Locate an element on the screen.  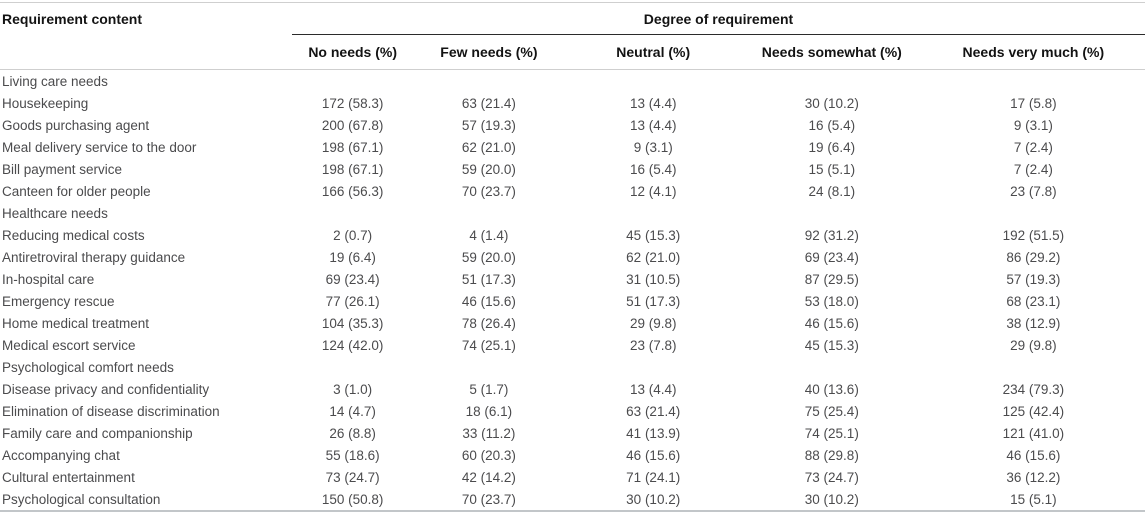
column-header-neutral: Neutral (%) is located at coordinates (653, 52).